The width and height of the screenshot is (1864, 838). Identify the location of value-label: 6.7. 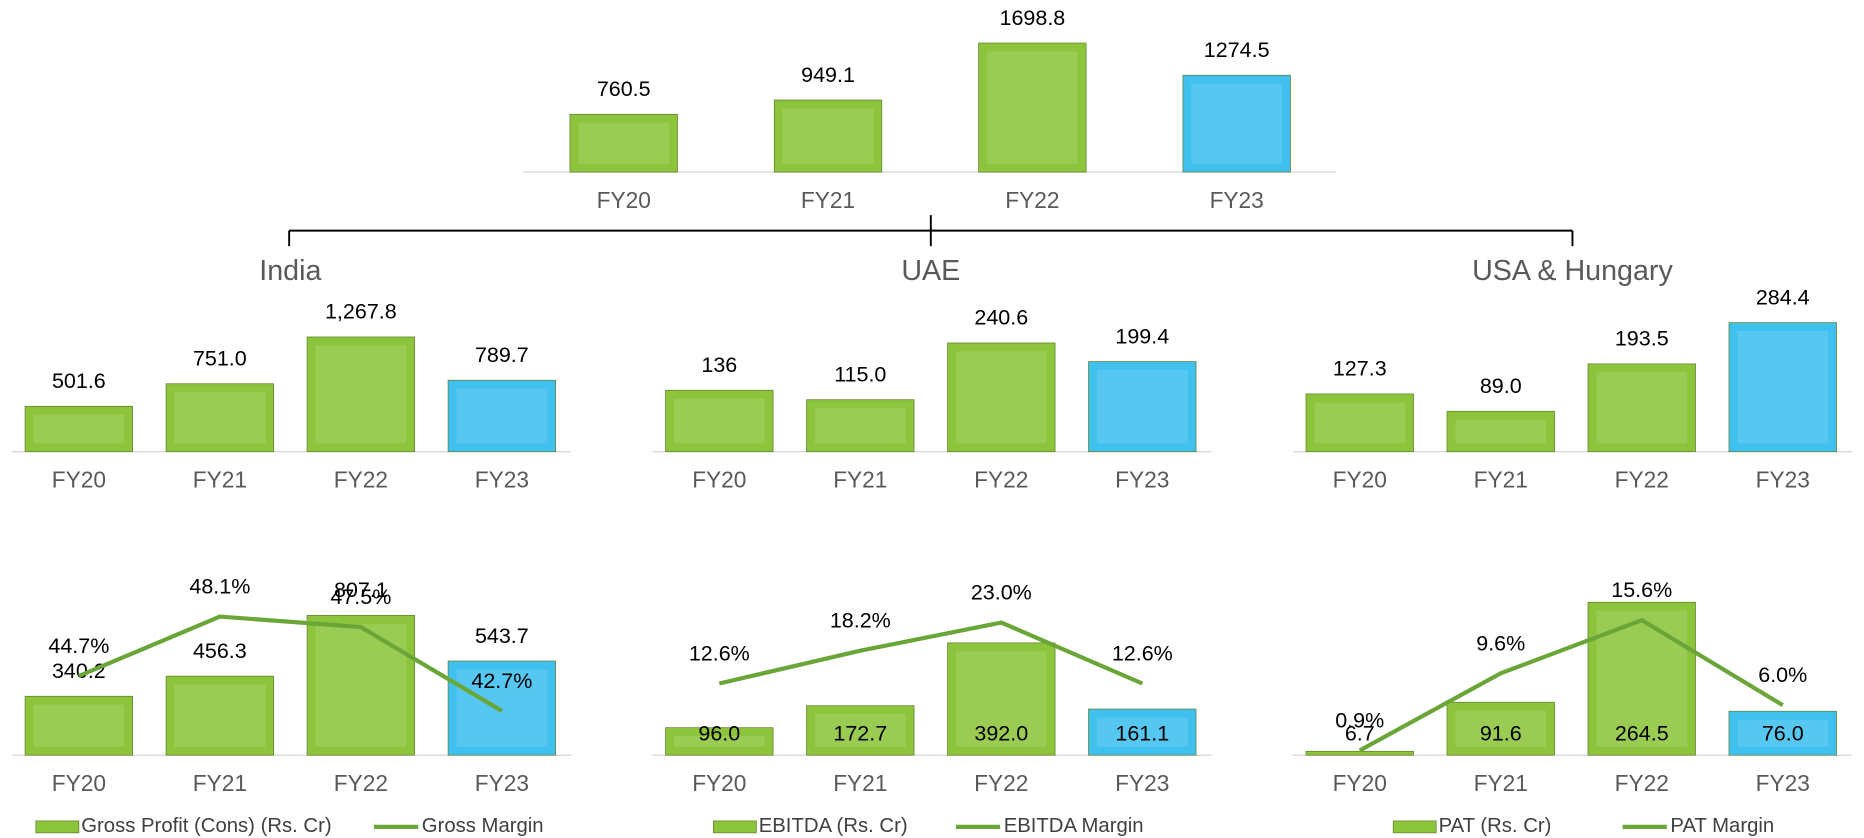
(1360, 734).